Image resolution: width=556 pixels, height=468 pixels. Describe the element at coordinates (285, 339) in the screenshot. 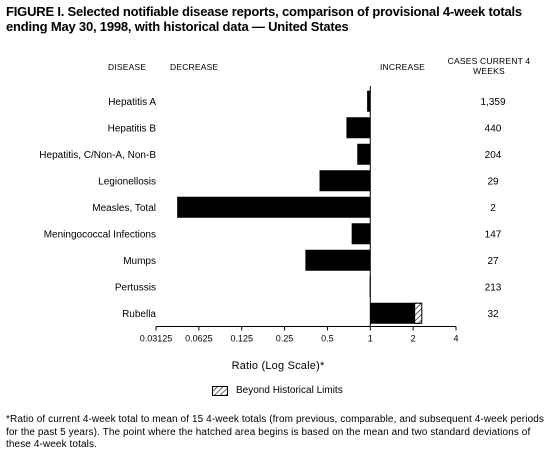

I see `x-tick-label: 0.25` at that location.